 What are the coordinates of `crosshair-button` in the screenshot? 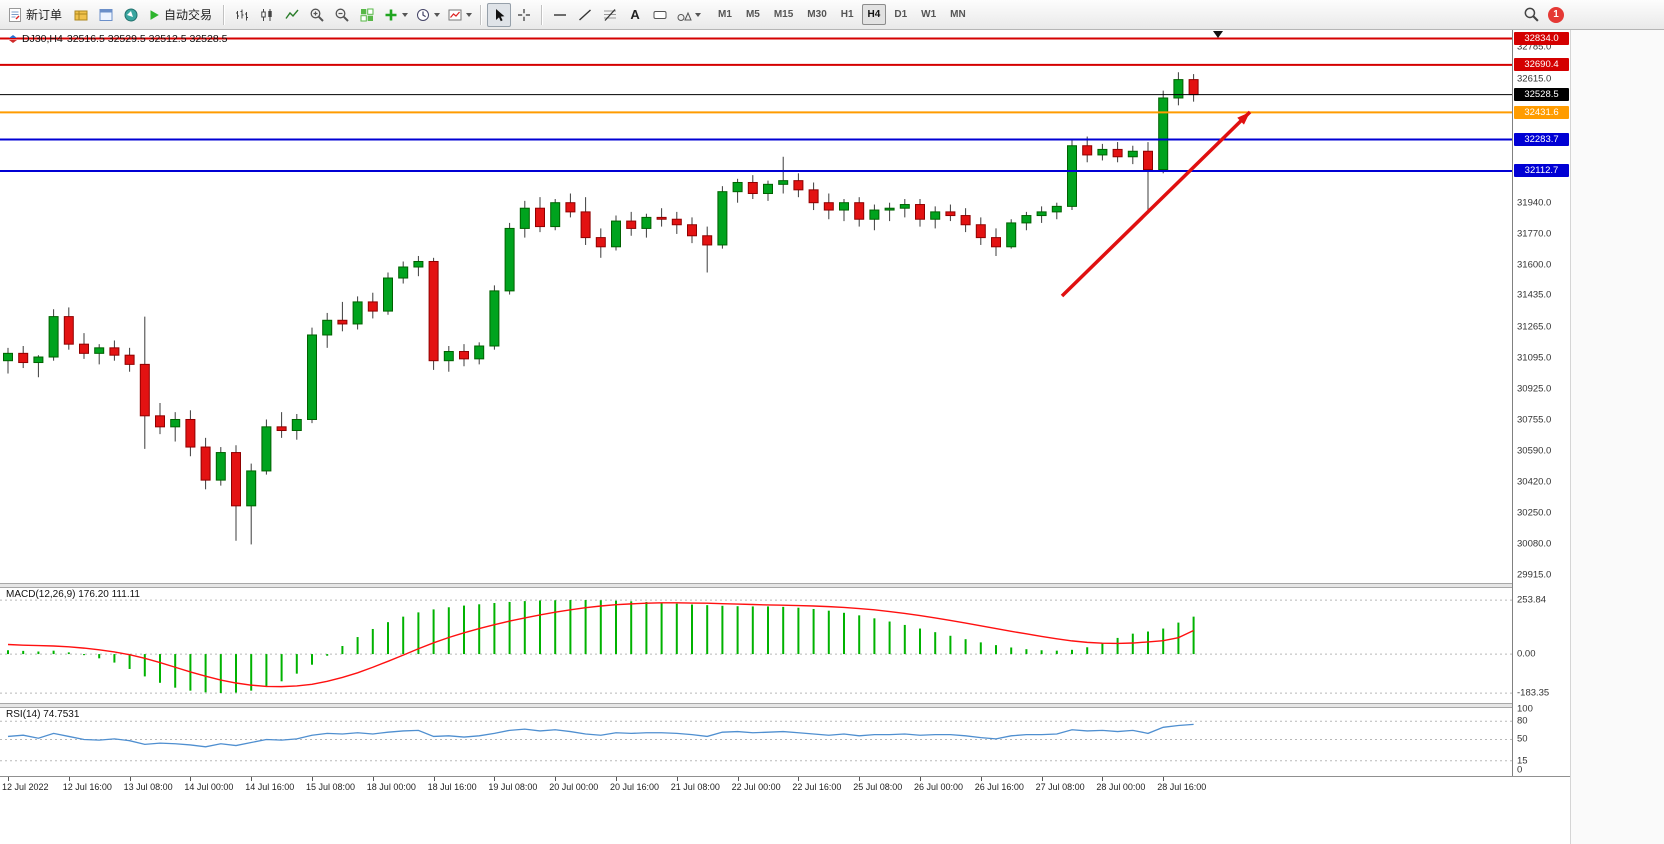 It's located at (524, 15).